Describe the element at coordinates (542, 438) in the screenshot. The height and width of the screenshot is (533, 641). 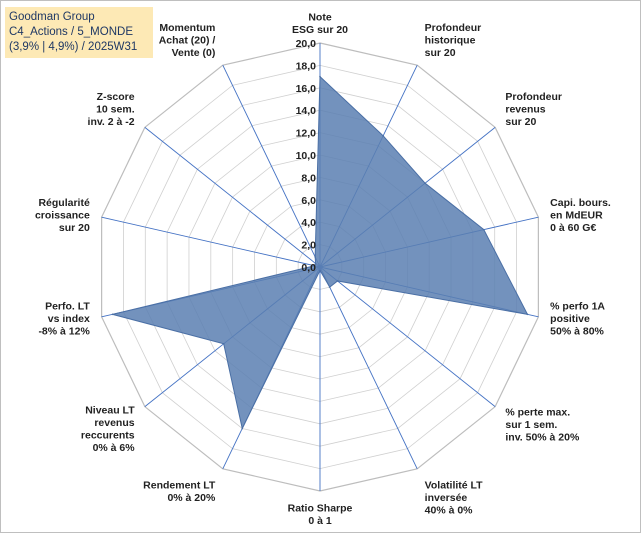
I see `axis-label-line: inv. 50% à 20%` at that location.